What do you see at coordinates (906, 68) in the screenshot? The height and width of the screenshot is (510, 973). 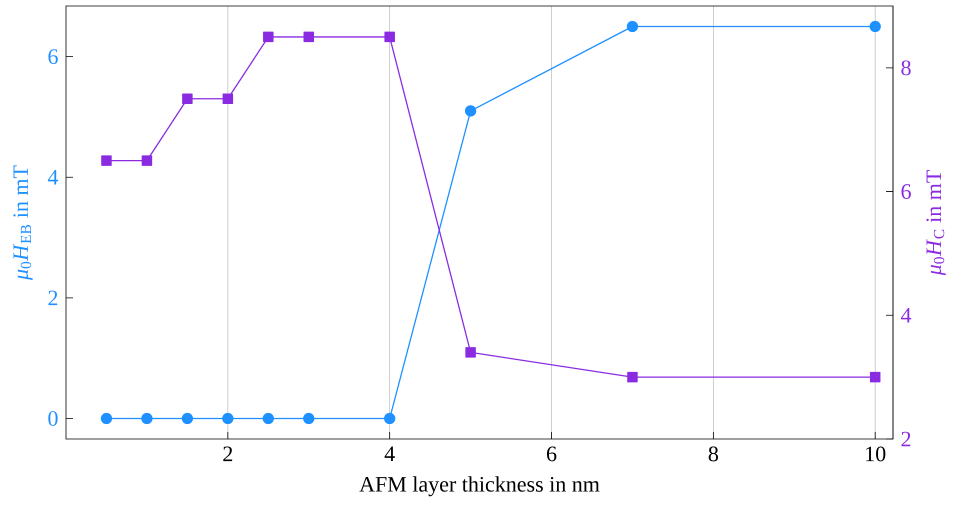 I see `y2-tick-label: 8` at bounding box center [906, 68].